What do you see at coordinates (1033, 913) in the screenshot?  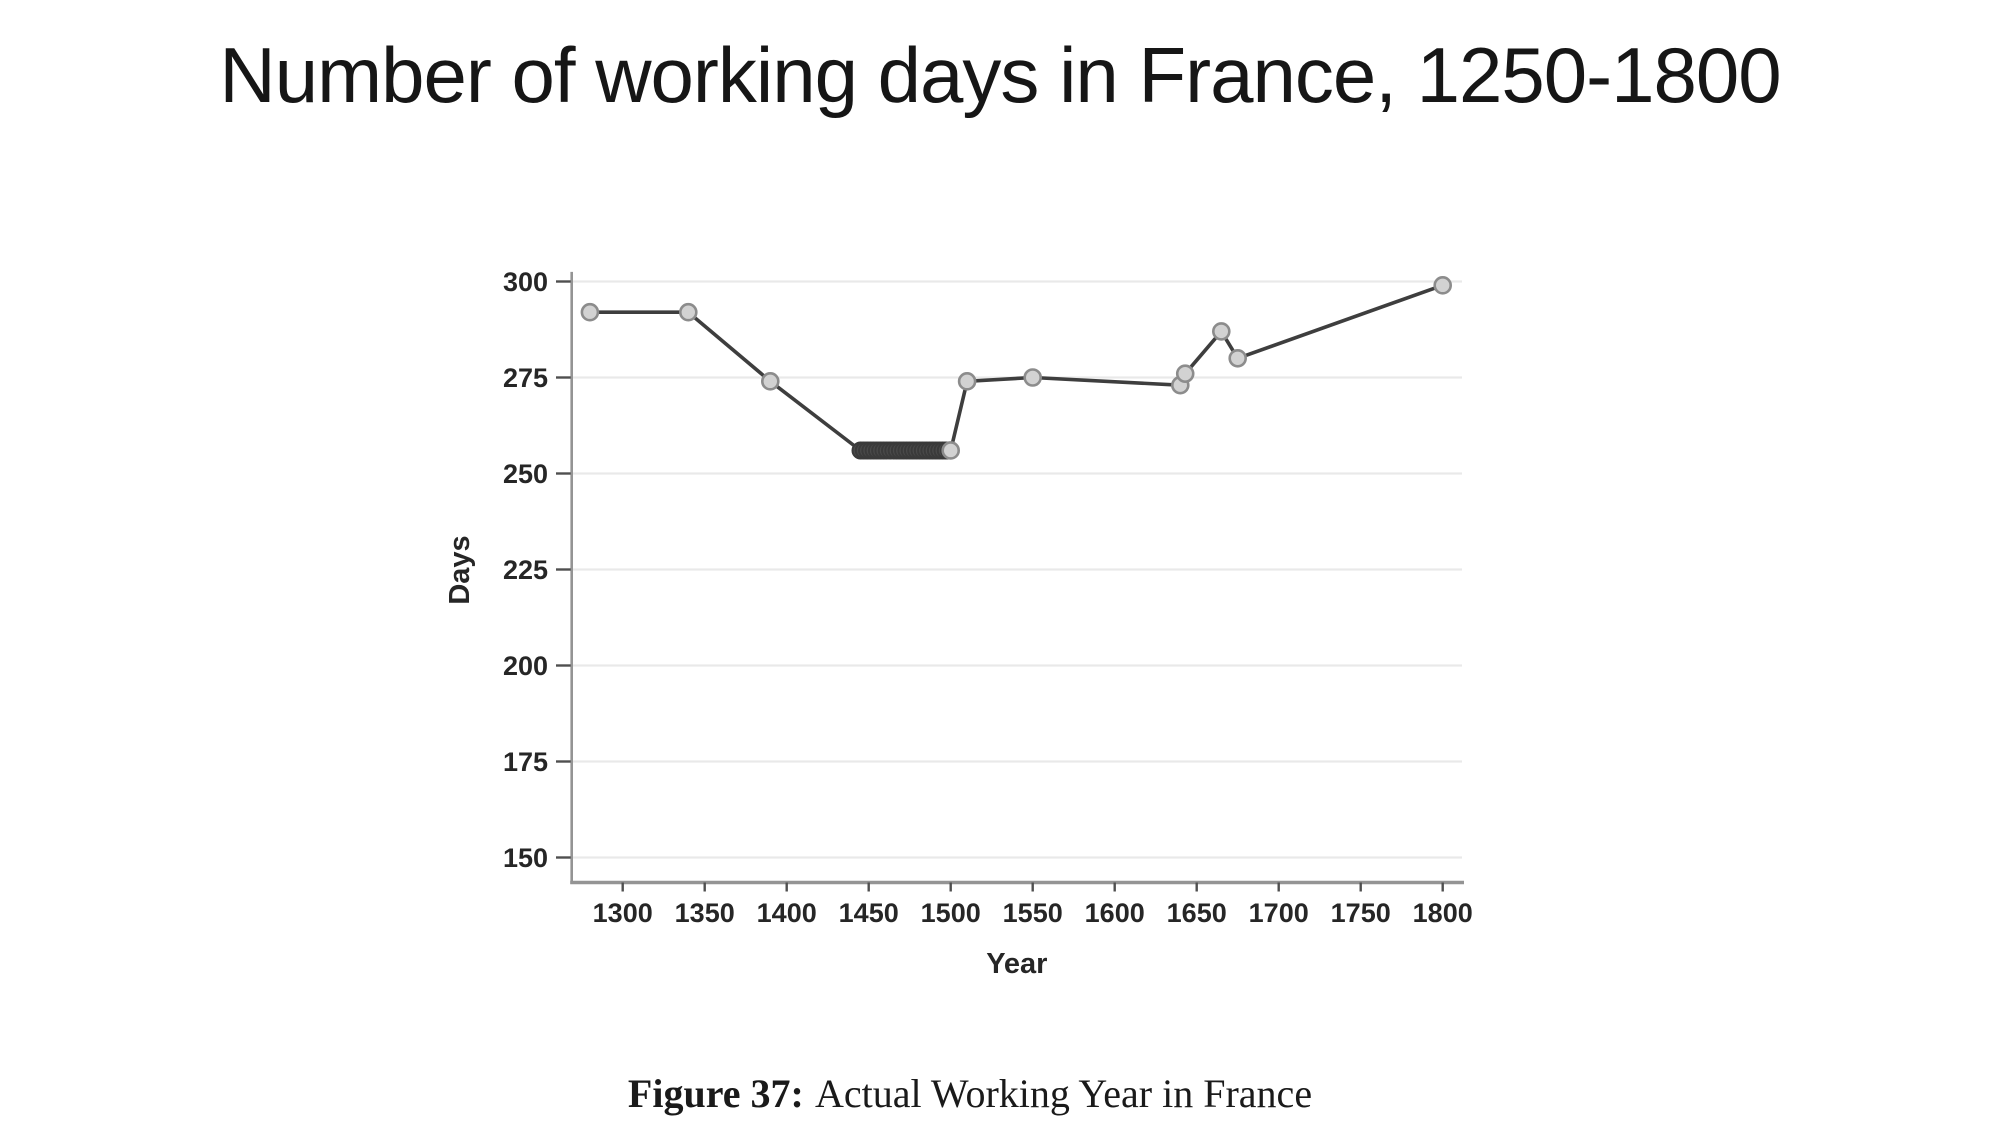 I see `x-tick-label-1550: 1550` at bounding box center [1033, 913].